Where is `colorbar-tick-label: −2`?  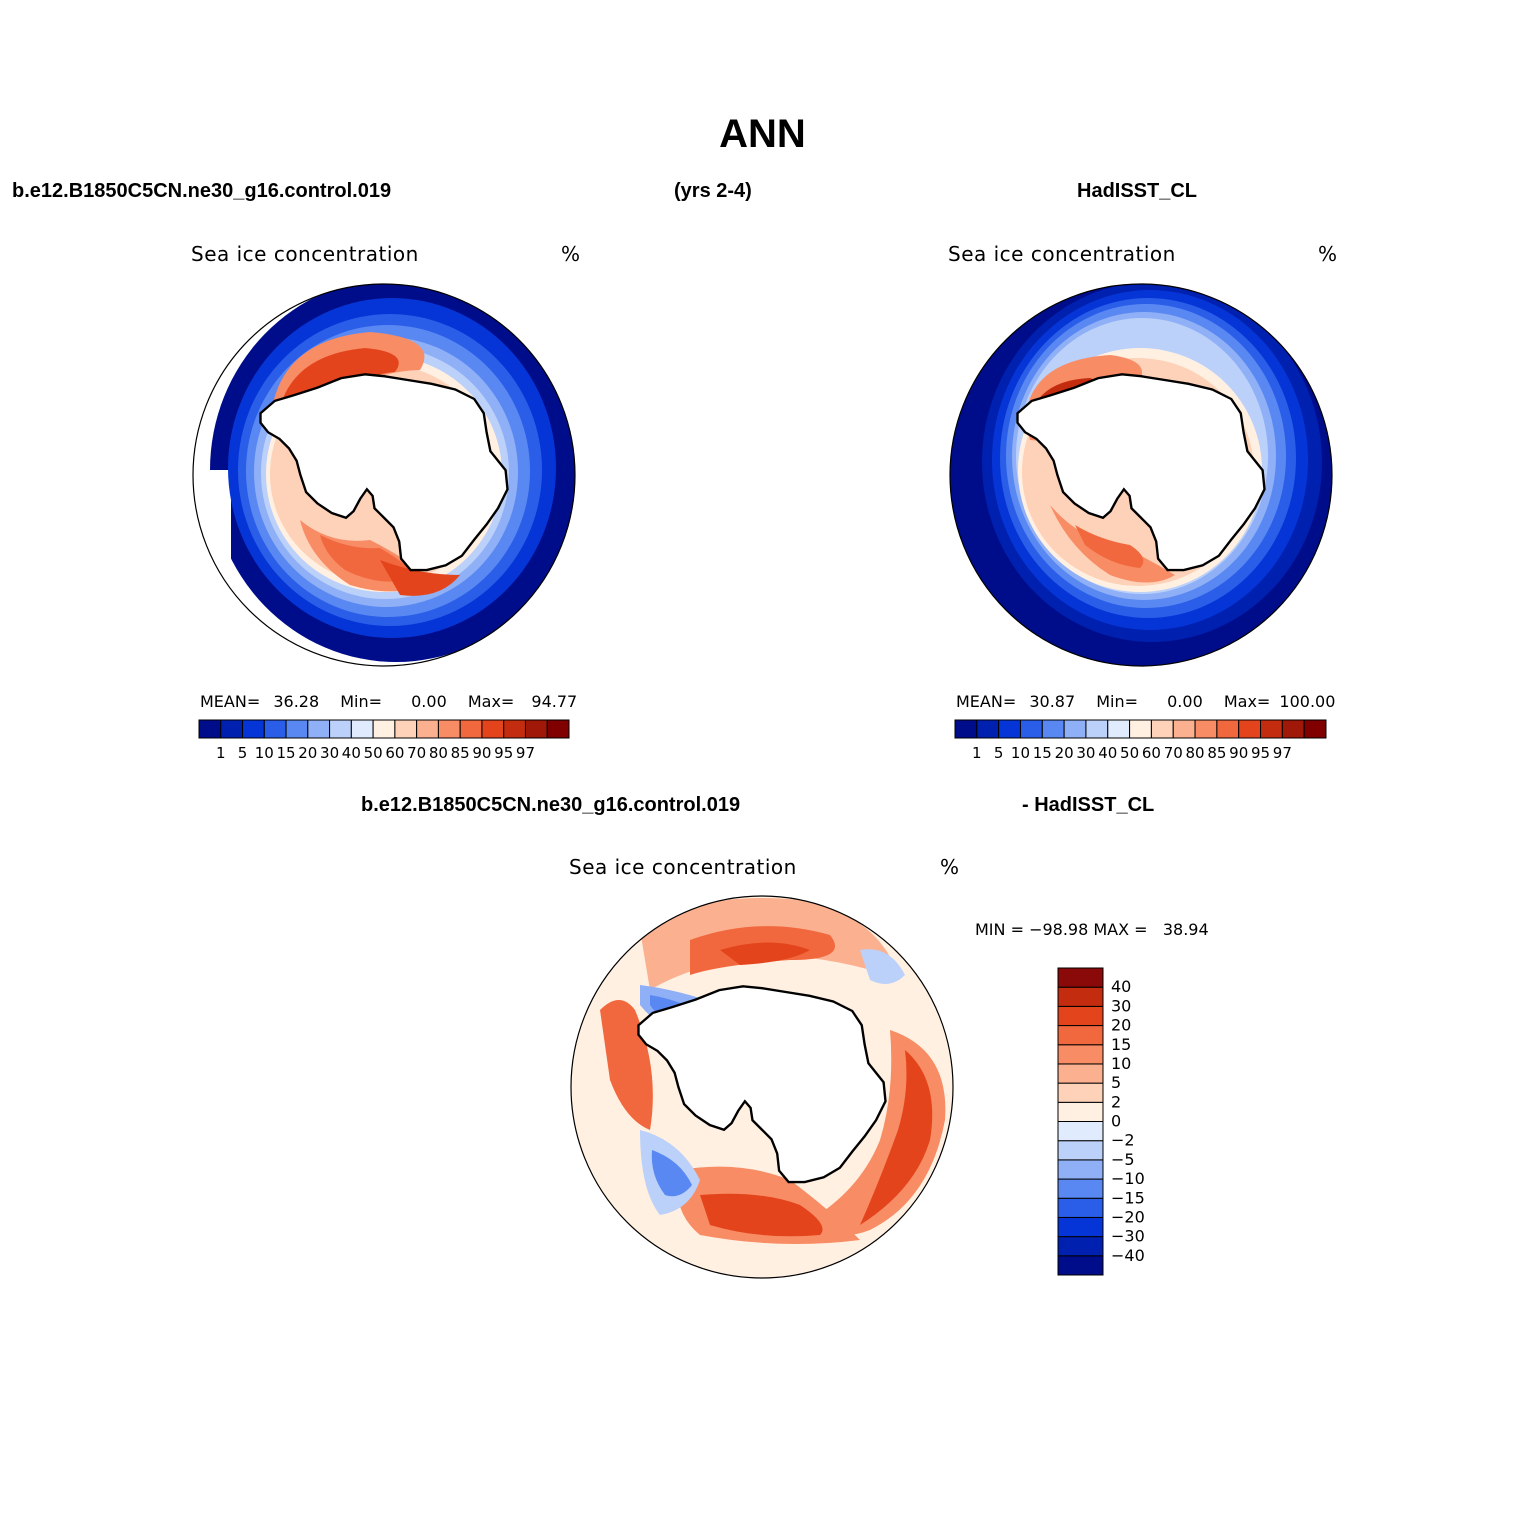 colorbar-tick-label: −2 is located at coordinates (1123, 1140).